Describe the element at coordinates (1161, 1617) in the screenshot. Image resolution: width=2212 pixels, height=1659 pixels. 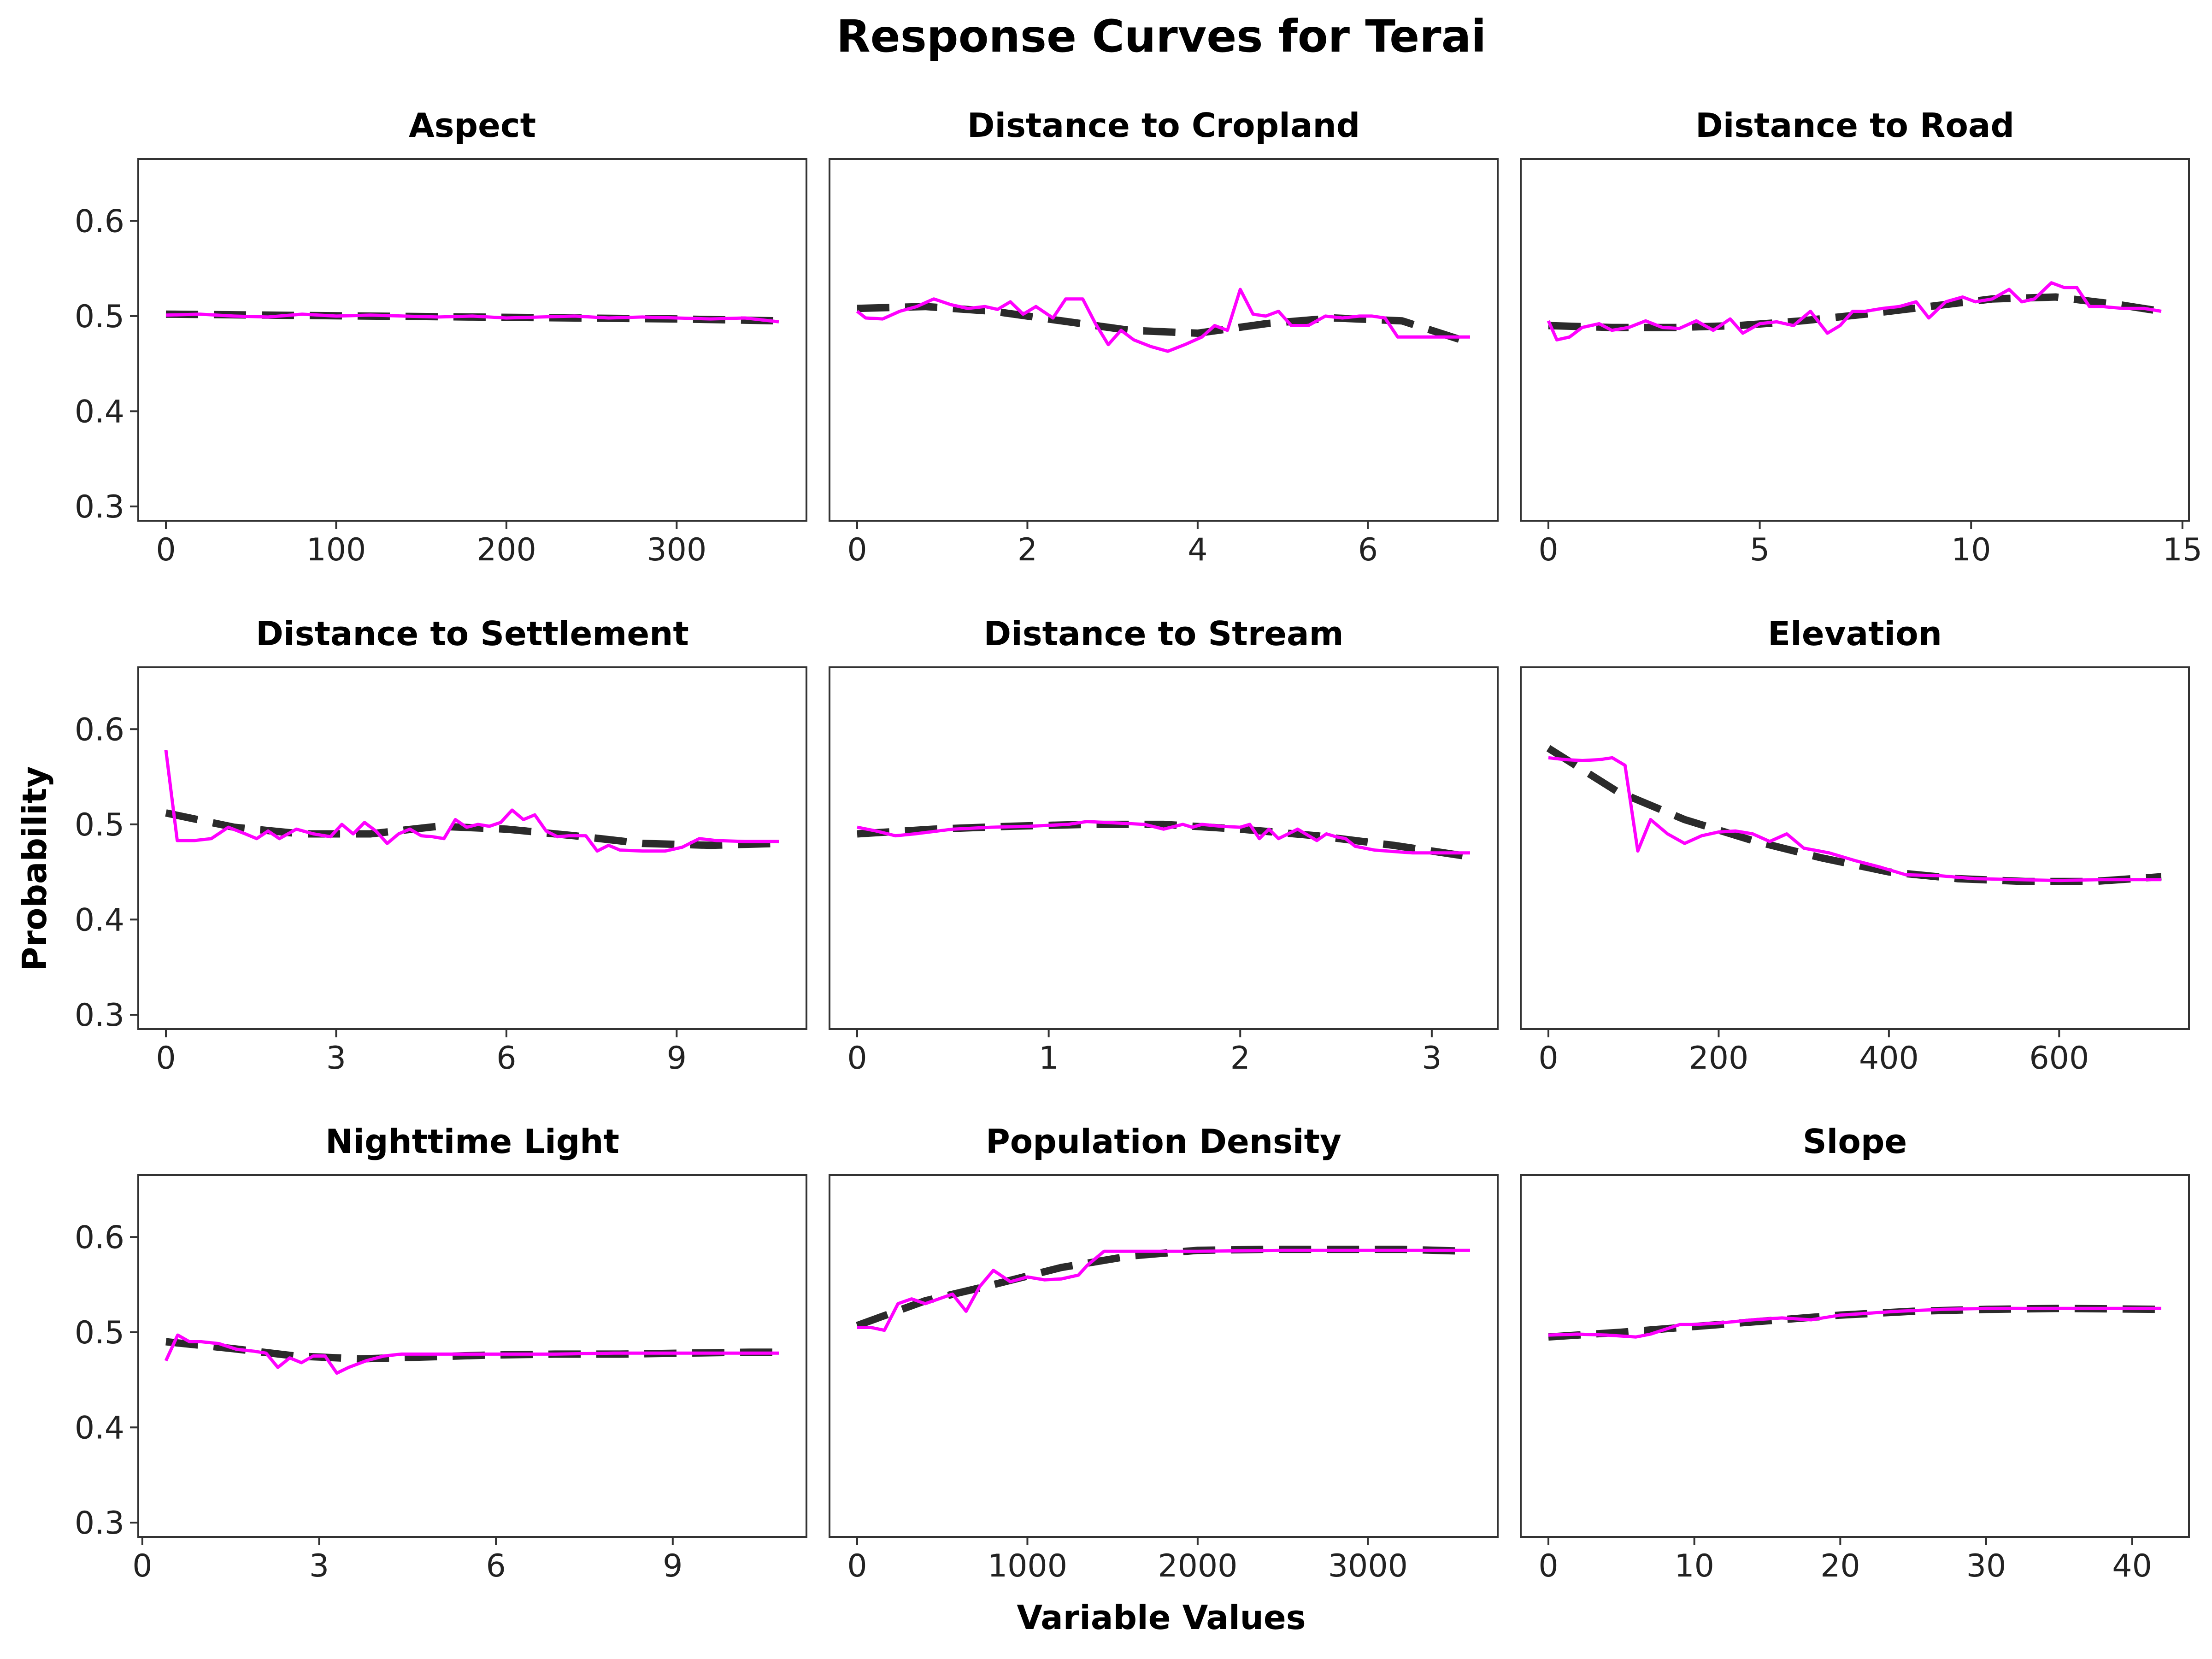
I see `x-axis-label: Variable Values` at that location.